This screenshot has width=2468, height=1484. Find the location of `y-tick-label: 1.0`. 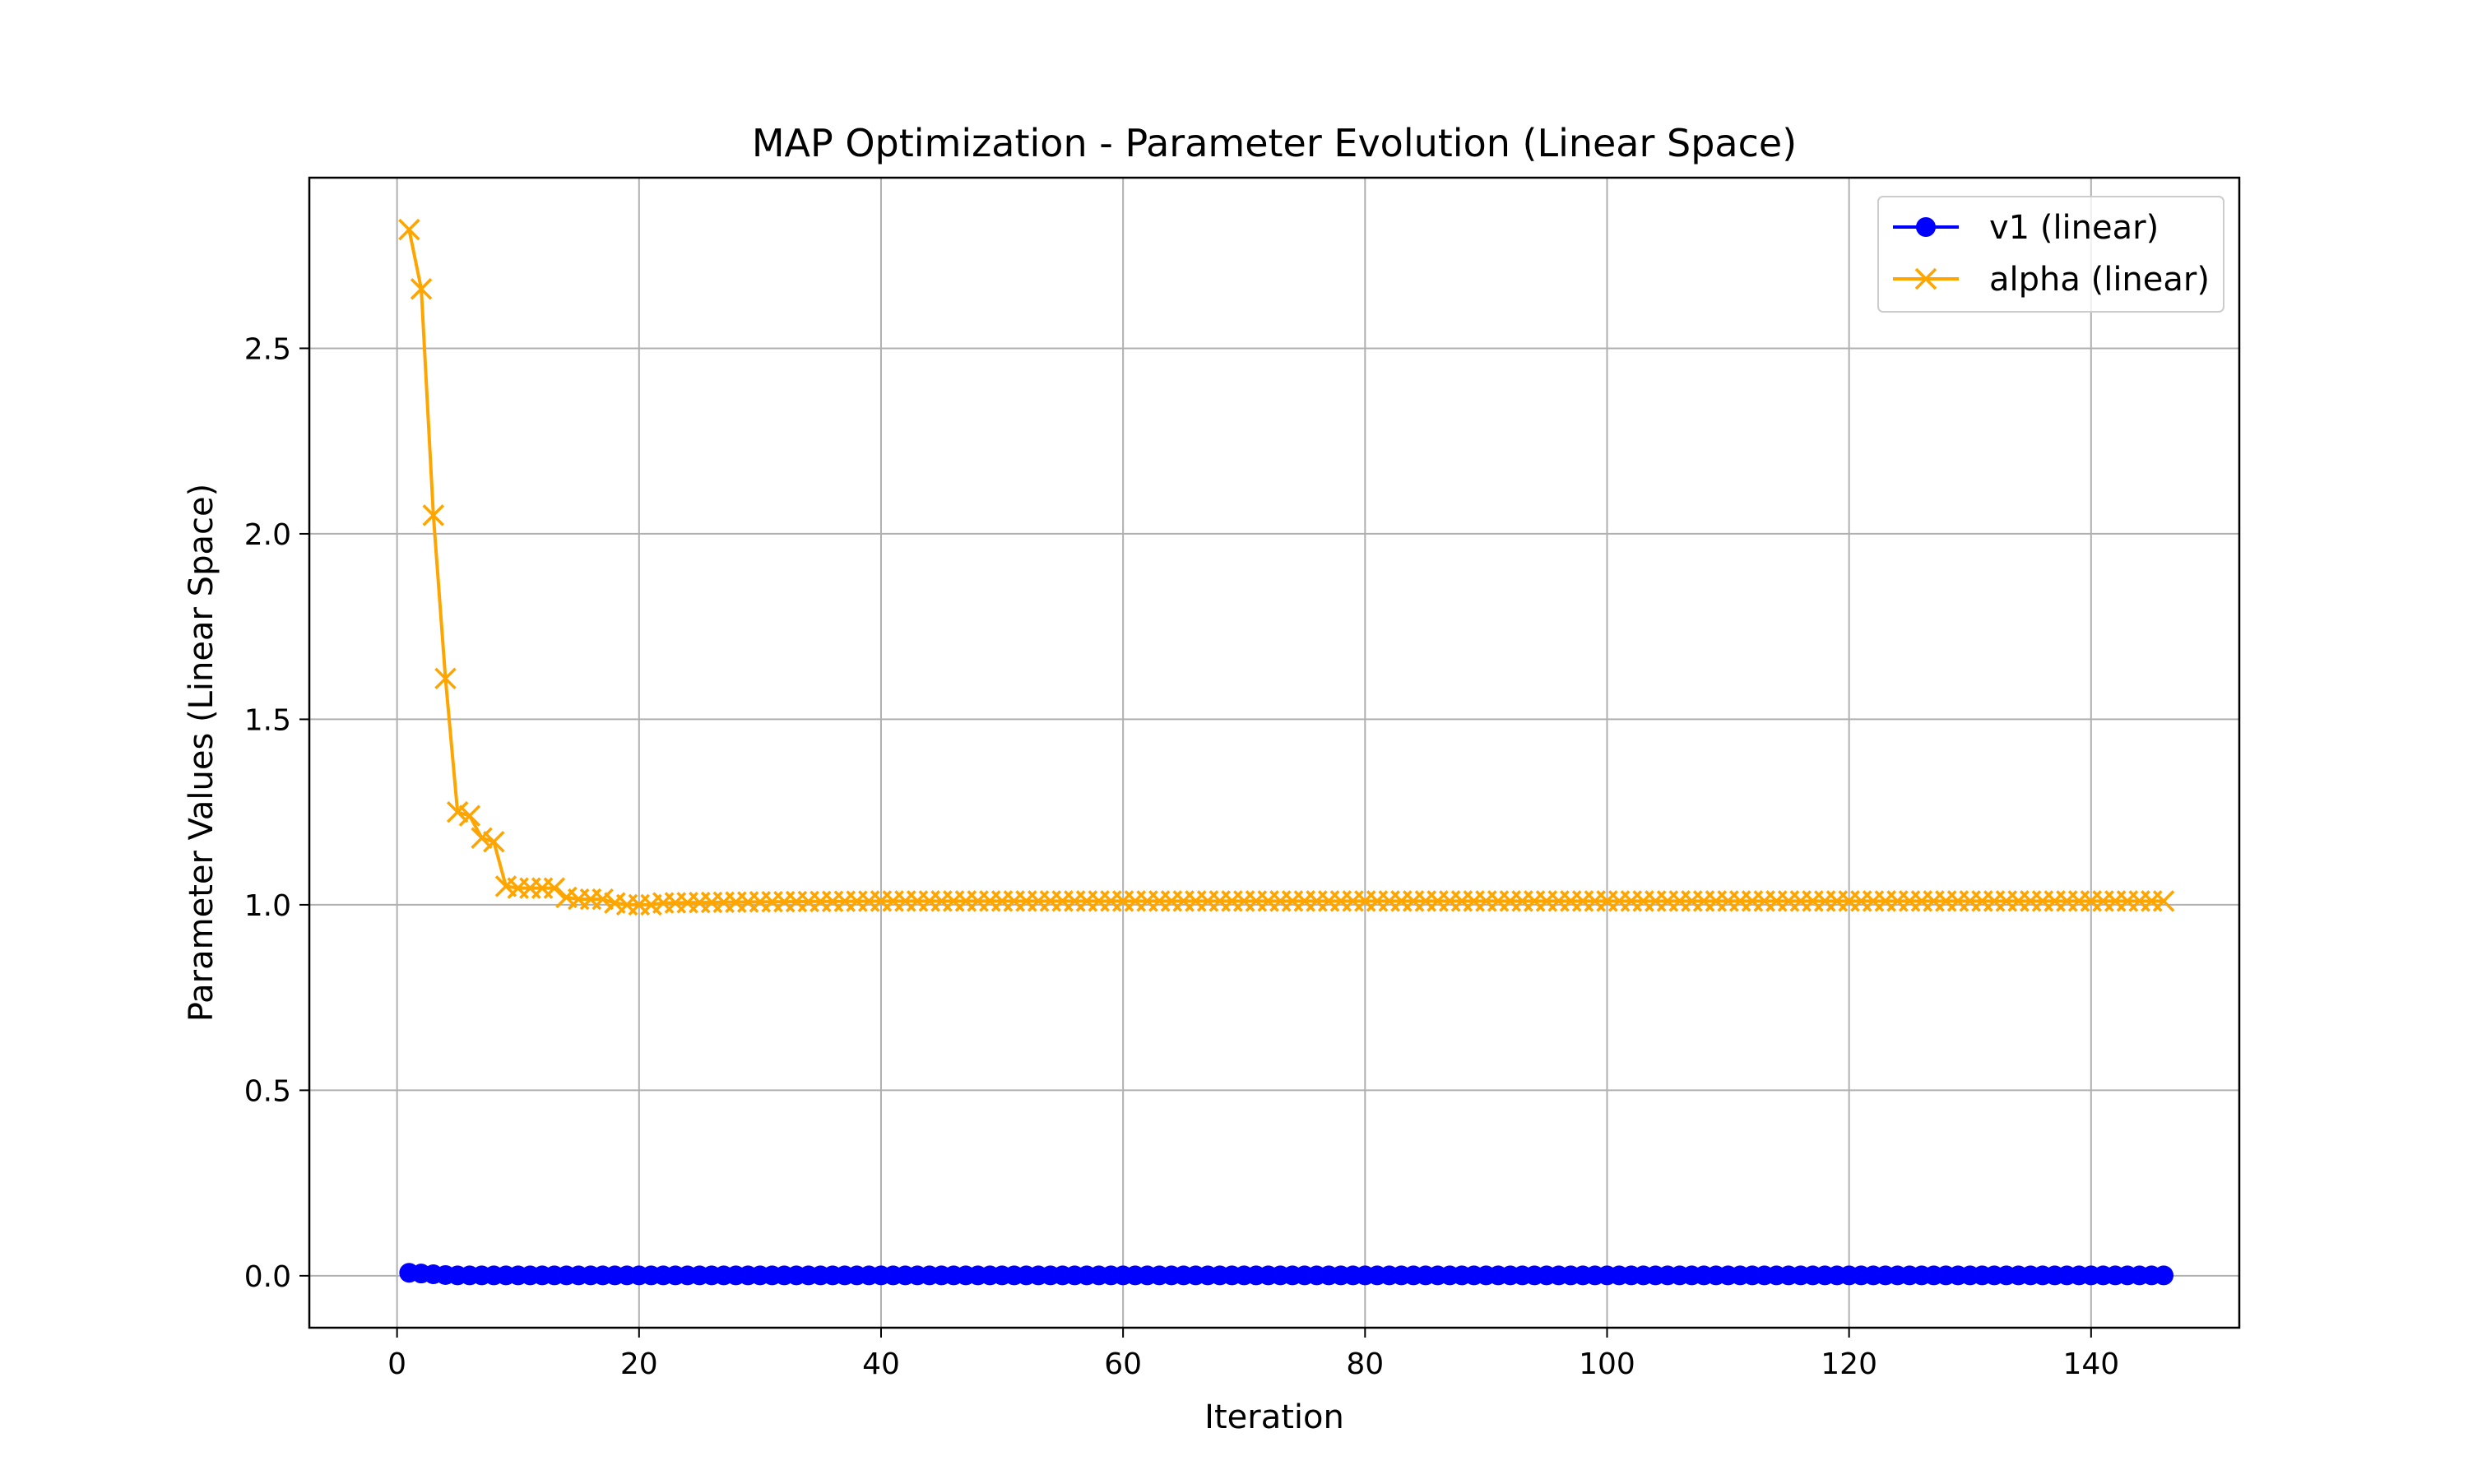

y-tick-label: 1.0 is located at coordinates (267, 906).